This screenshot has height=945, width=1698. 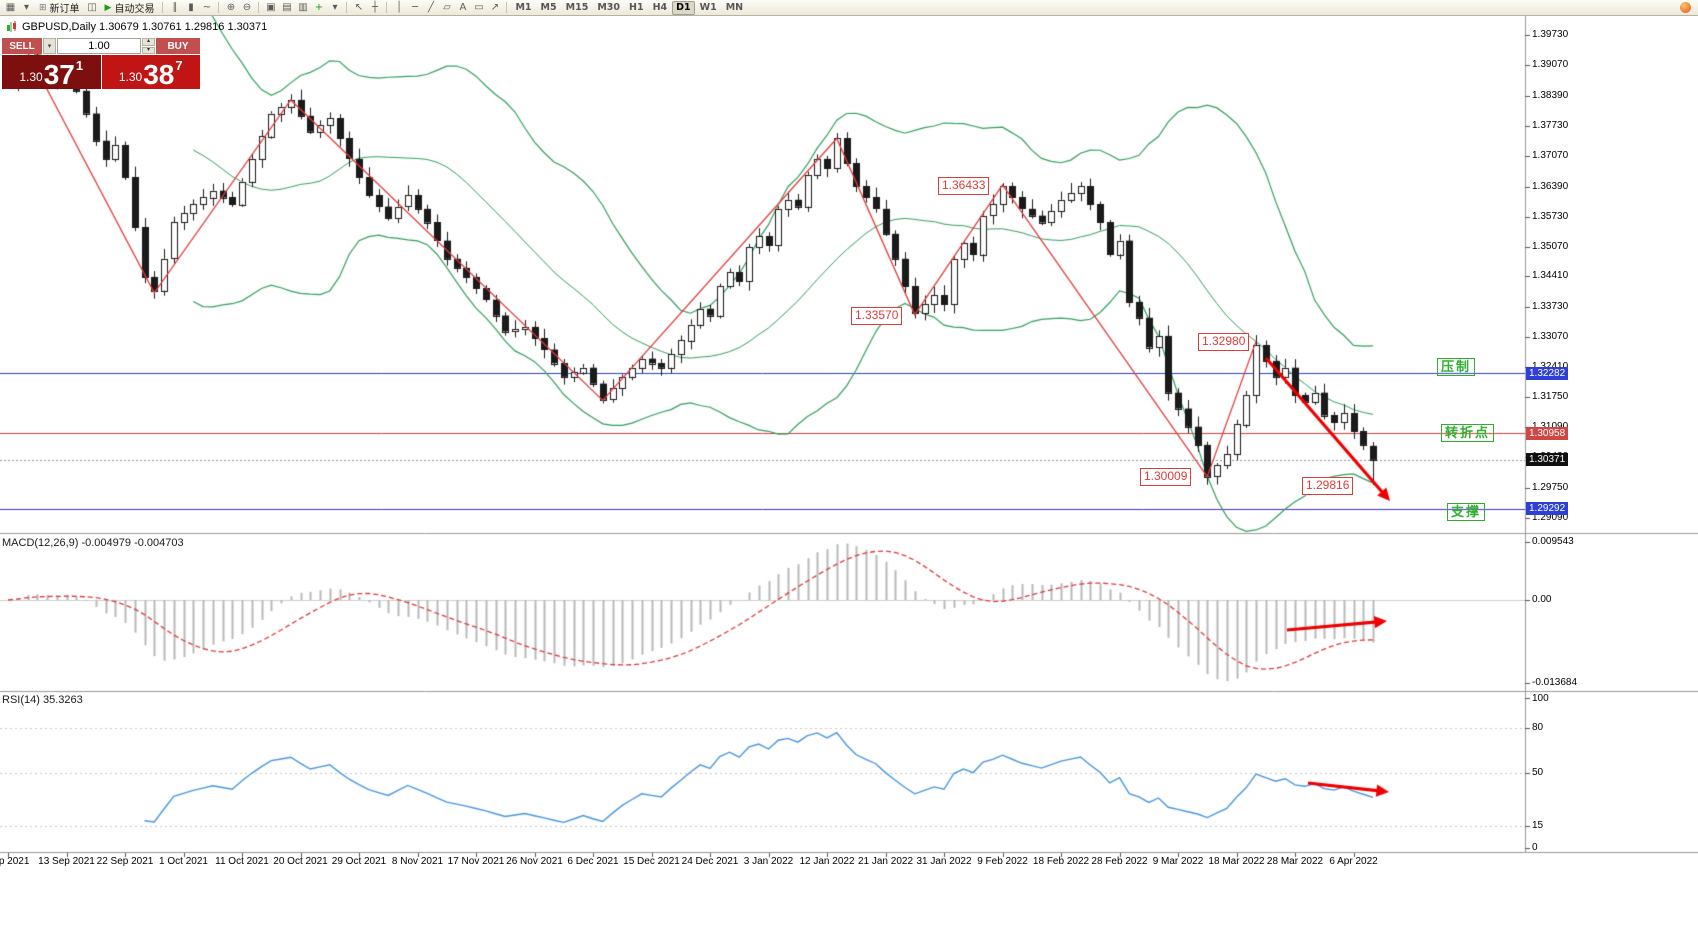 What do you see at coordinates (148, 50) in the screenshot?
I see `volume-decrease-button: ▾` at bounding box center [148, 50].